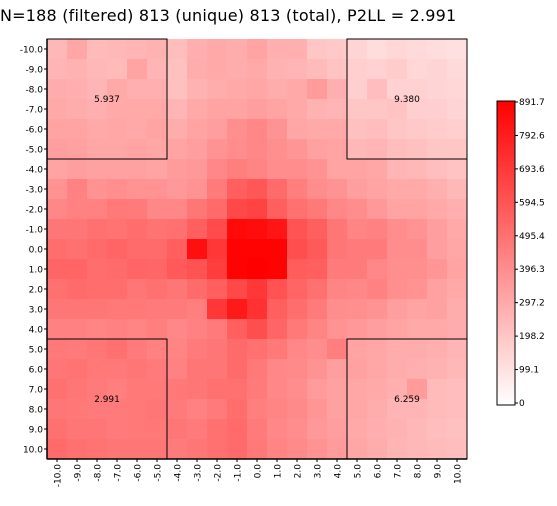 This screenshot has width=557, height=506. Describe the element at coordinates (119, 473) in the screenshot. I see `x-tick-label: -7.0` at that location.